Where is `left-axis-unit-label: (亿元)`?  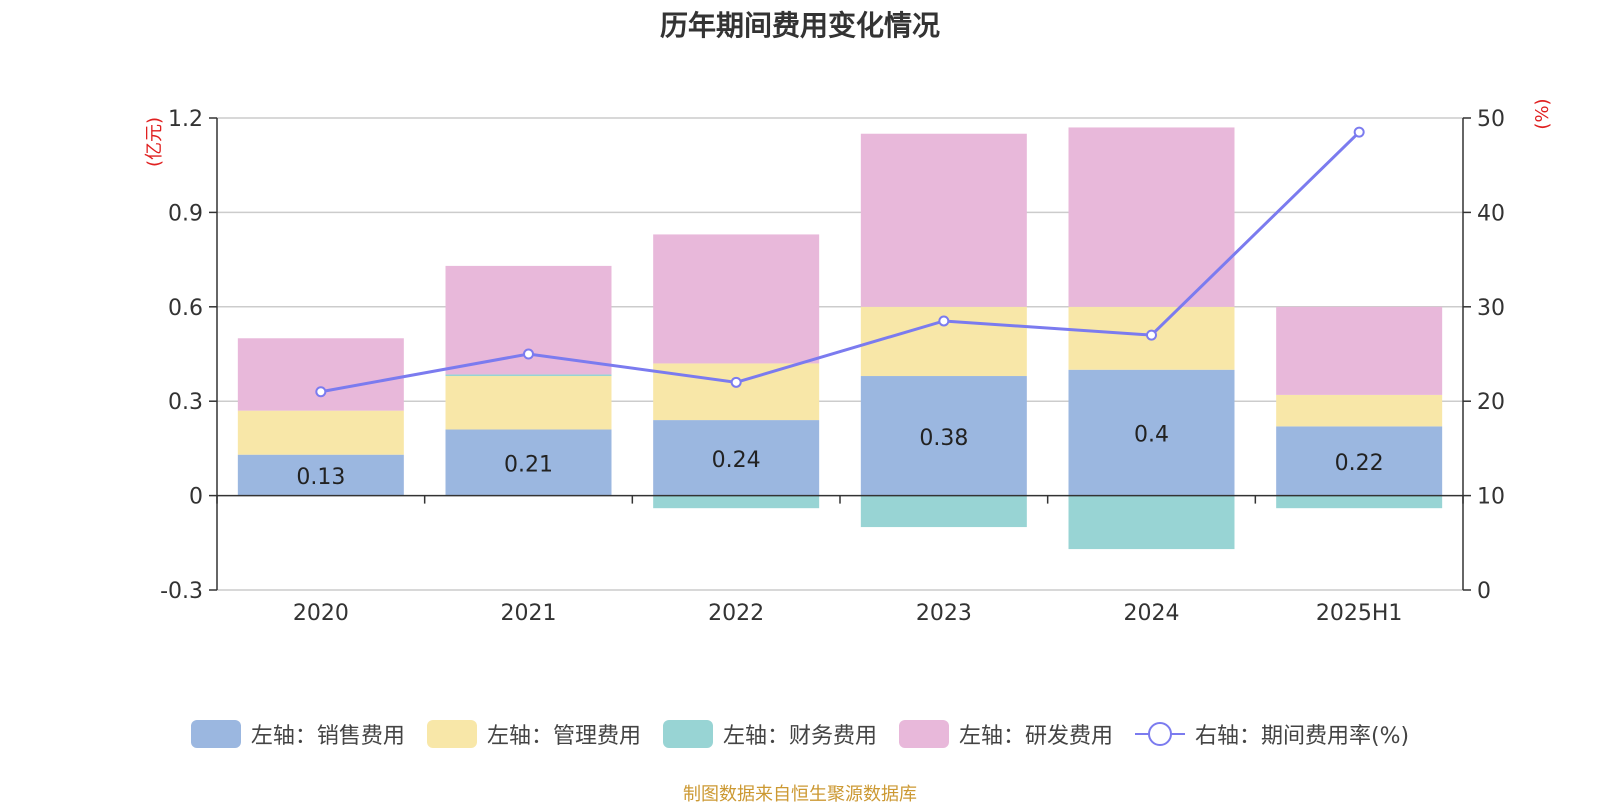 left-axis-unit-label: (亿元) is located at coordinates (154, 142).